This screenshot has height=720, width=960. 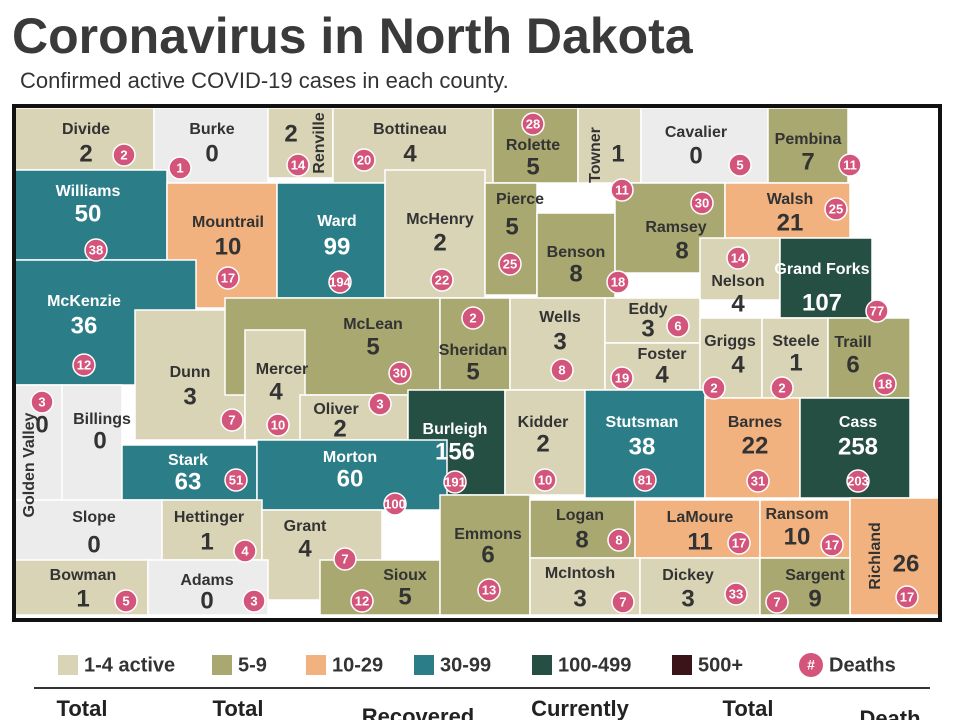 What do you see at coordinates (836, 208) in the screenshot?
I see `death-count: 25` at bounding box center [836, 208].